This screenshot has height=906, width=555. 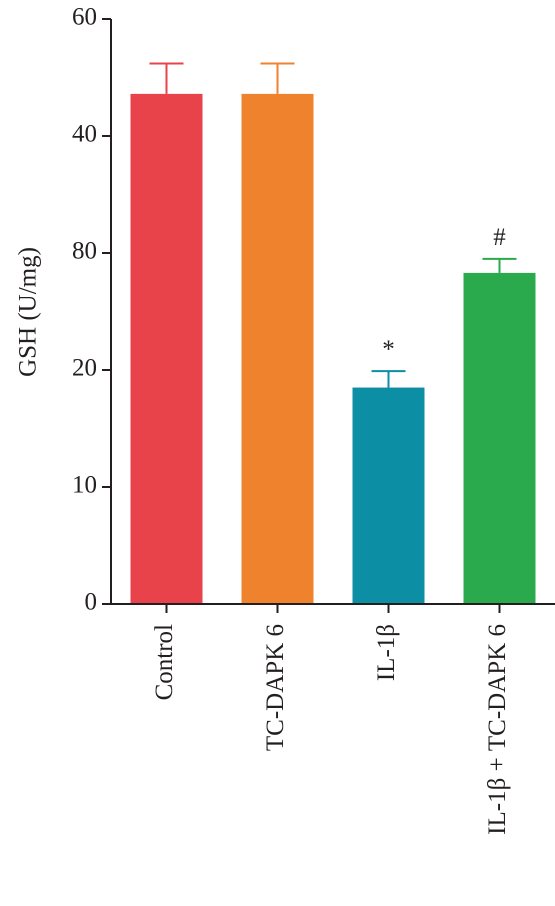 I want to click on x-tick-label: TC-DAPK 6, so click(x=275, y=687).